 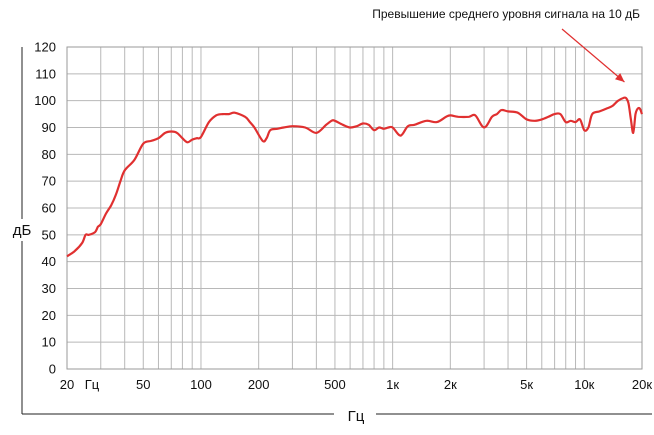 I want to click on y-tick-labels: 0 10 20 30 40 50 60 70 80 90 100 110 120, so click(x=45, y=208).